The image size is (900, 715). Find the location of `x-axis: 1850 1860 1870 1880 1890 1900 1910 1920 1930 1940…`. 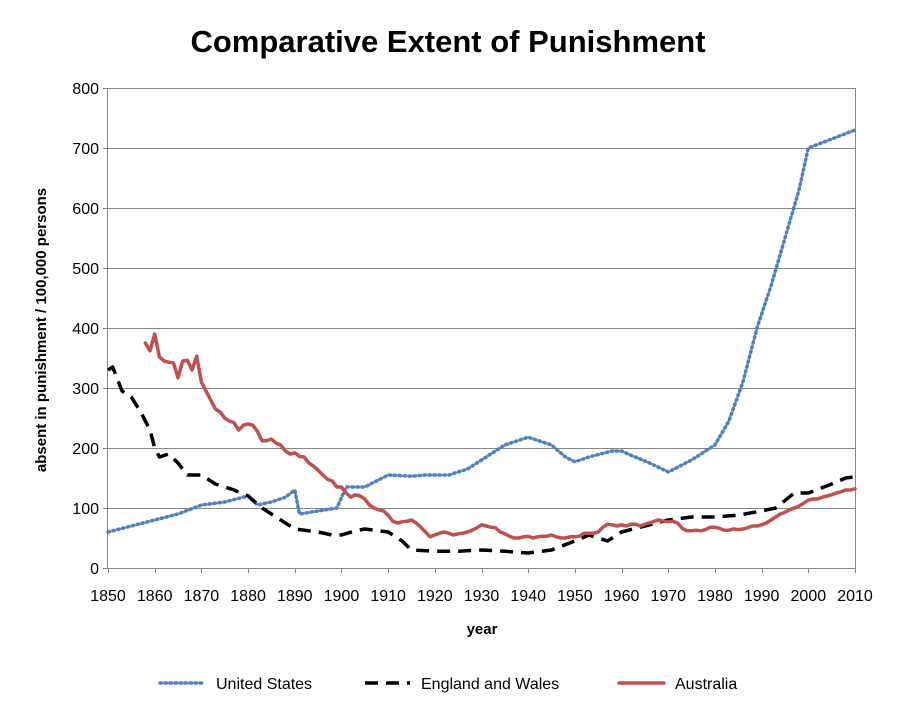

x-axis: 1850 1860 1870 1880 1890 1900 1910 1920 1930 1940… is located at coordinates (481, 586).